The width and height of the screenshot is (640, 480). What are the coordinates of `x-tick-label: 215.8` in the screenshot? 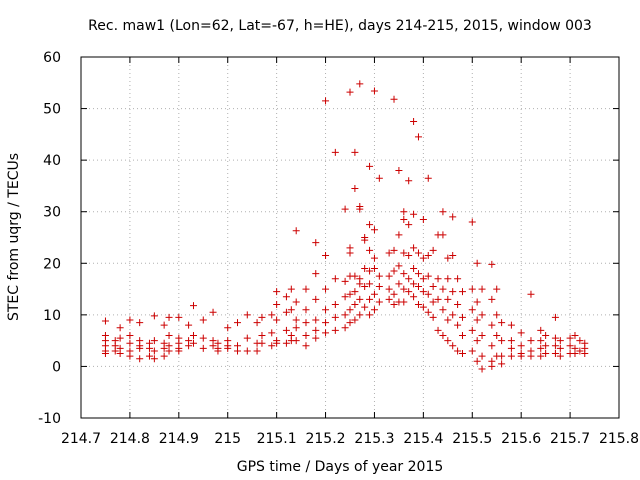 It's located at (619, 439).